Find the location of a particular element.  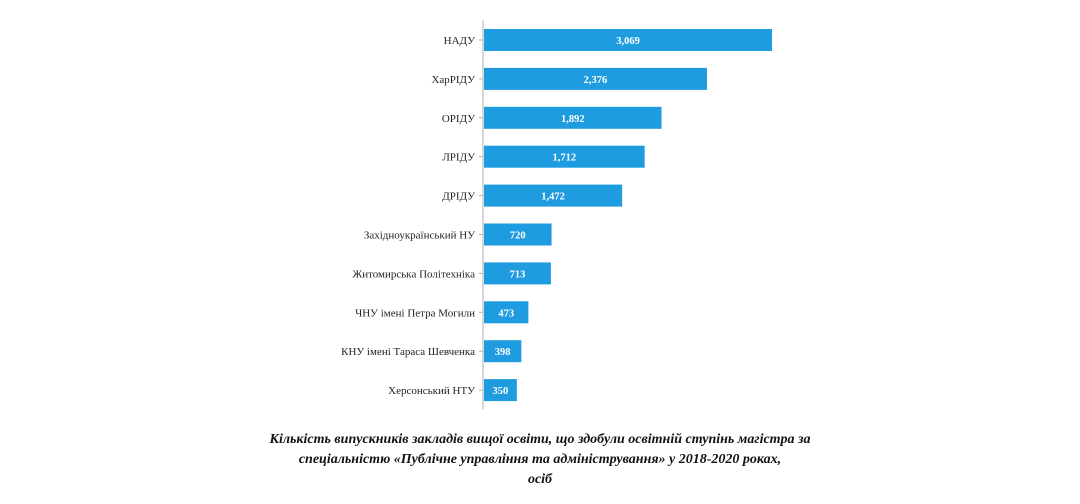

value-label: 1,472 is located at coordinates (553, 197).